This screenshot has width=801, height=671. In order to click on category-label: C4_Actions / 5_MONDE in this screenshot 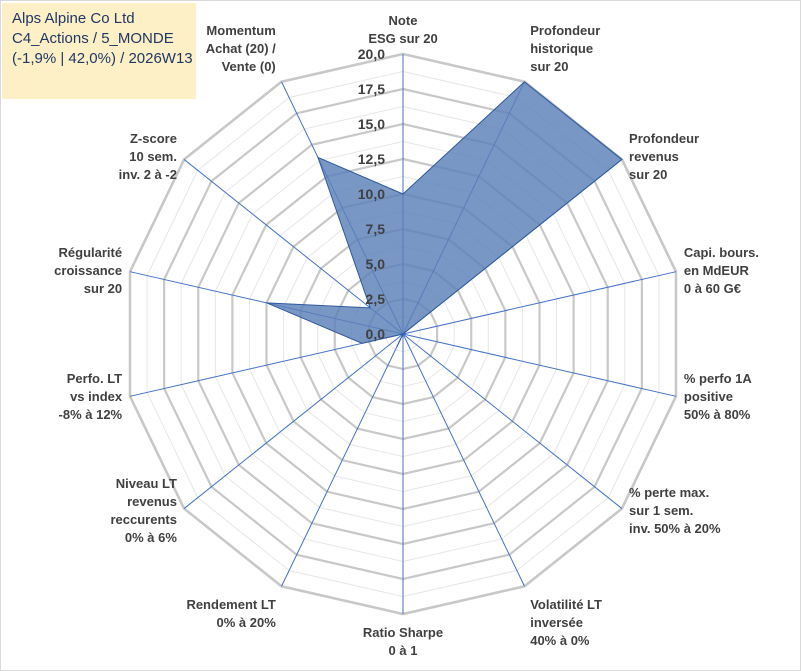, I will do `click(93, 38)`.